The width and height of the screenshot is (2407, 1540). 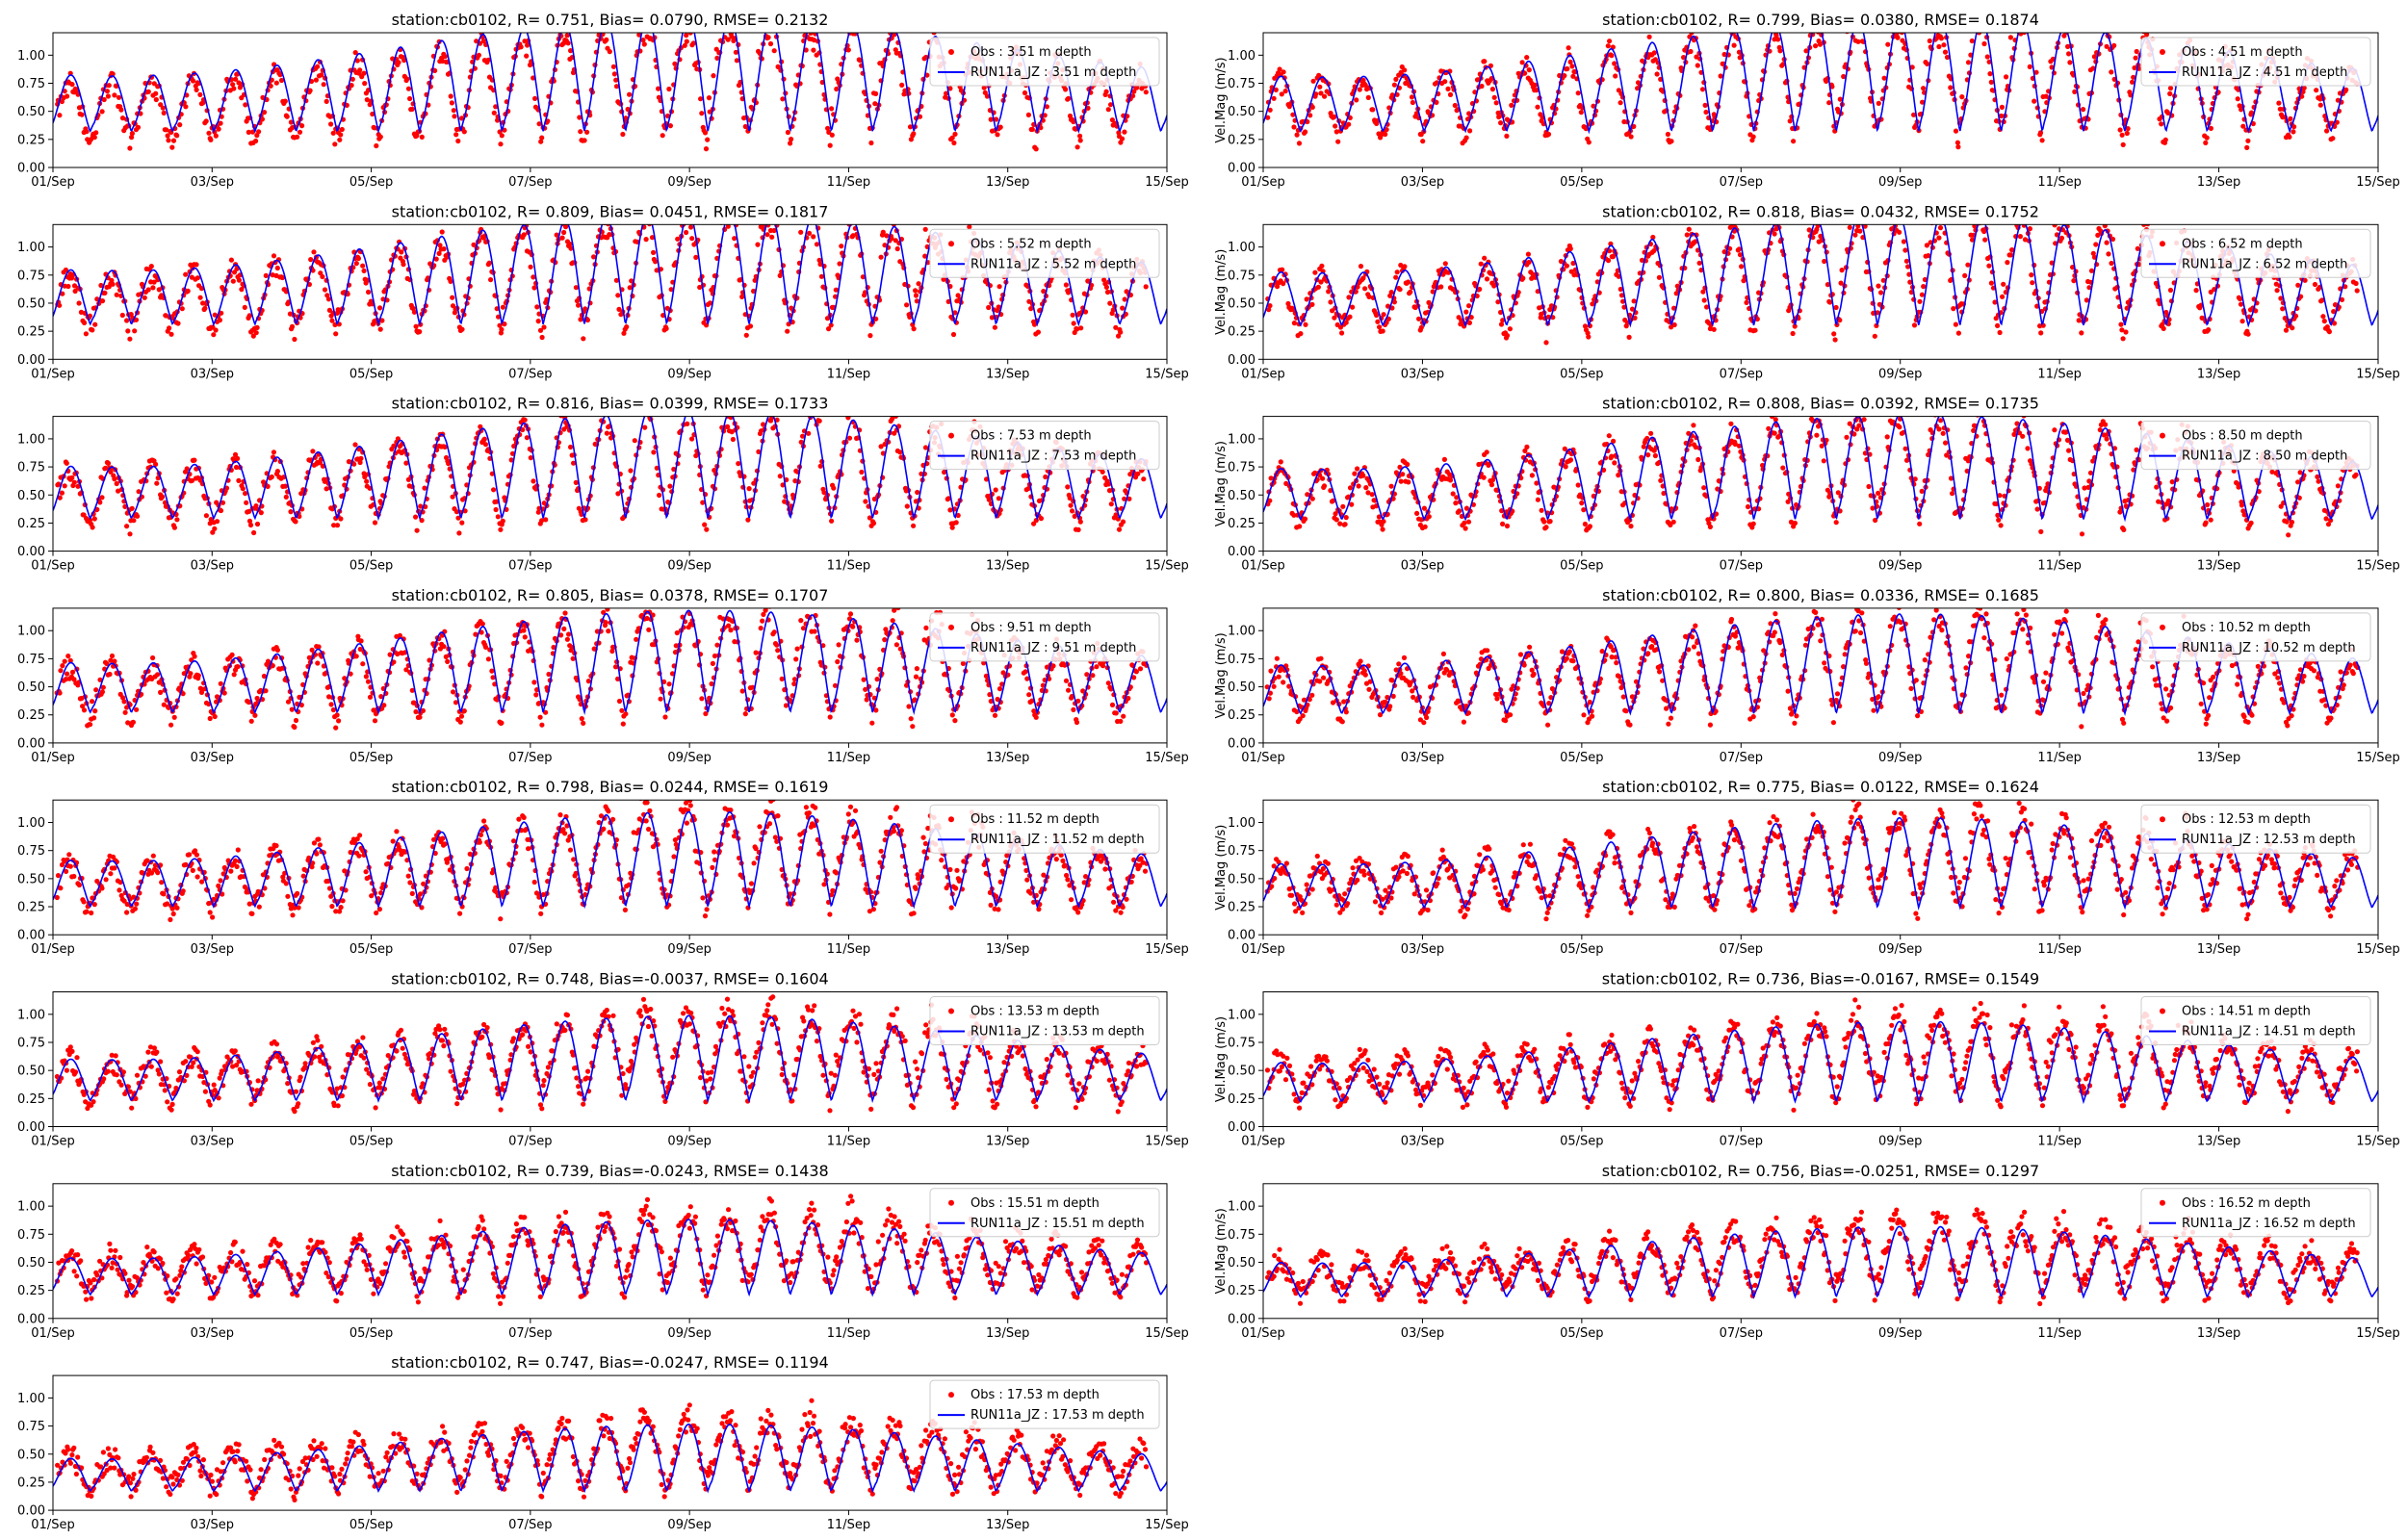 I want to click on y-tick-label: 0.25, so click(x=31, y=332).